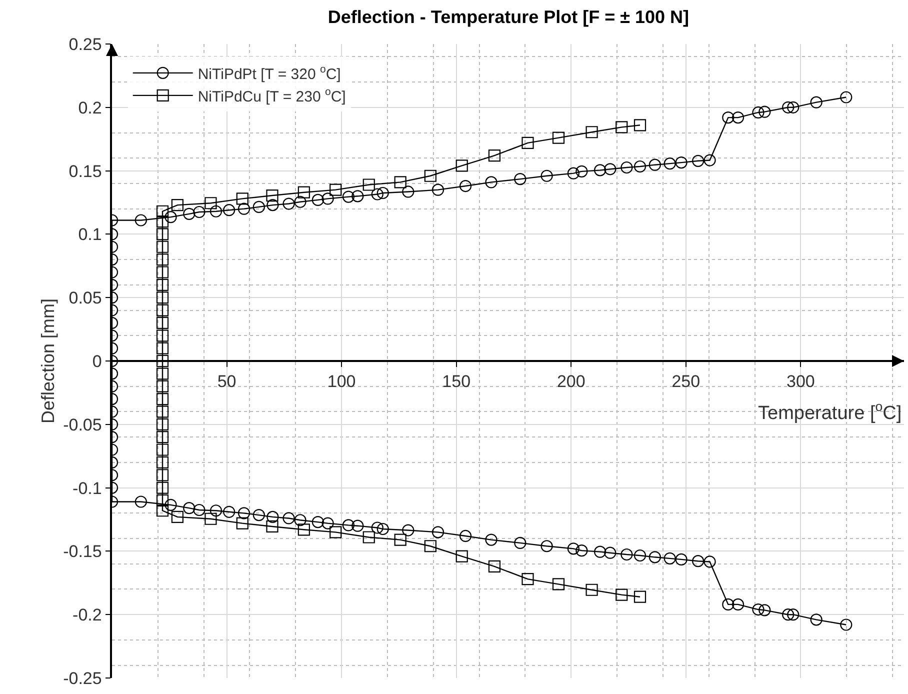  Describe the element at coordinates (90, 234) in the screenshot. I see `y-tick-label: 0.1` at that location.